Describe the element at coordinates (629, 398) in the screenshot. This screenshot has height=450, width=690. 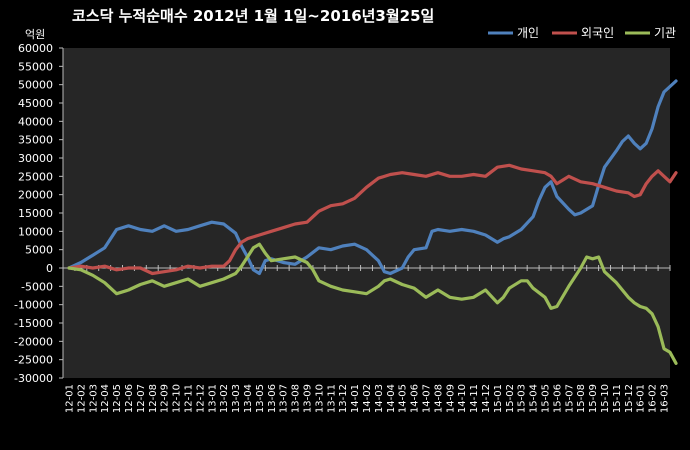
I see `x-tick-label: 15-12` at that location.